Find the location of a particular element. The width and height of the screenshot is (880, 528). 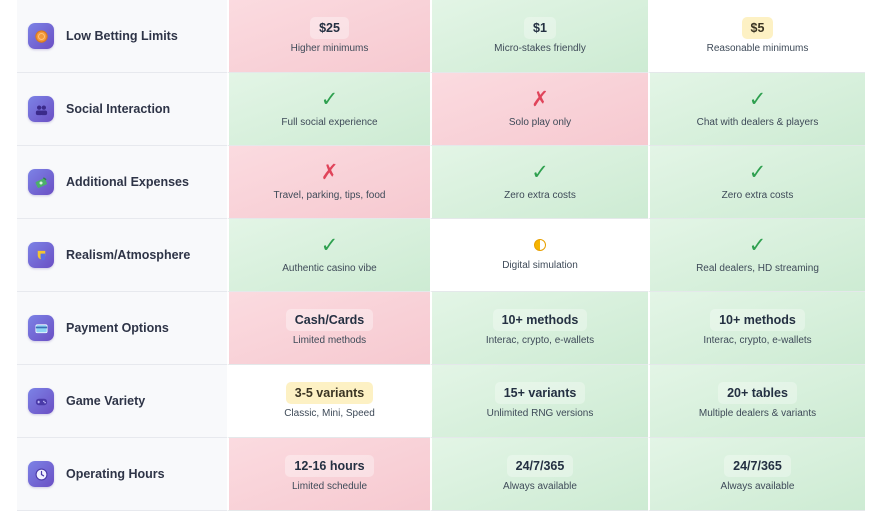

cell-note: Travel, parking, tips, food is located at coordinates (329, 195).